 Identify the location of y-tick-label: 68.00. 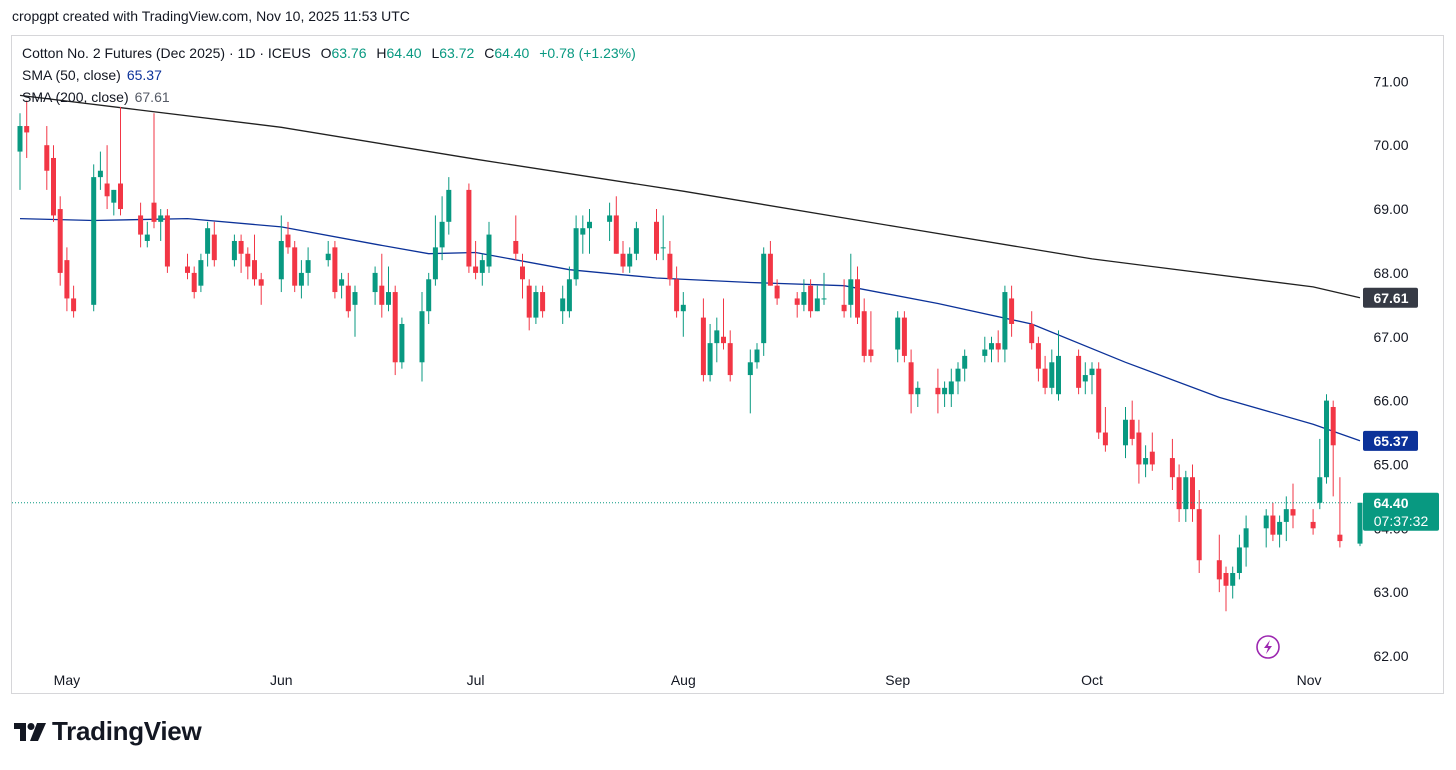
(1390, 273).